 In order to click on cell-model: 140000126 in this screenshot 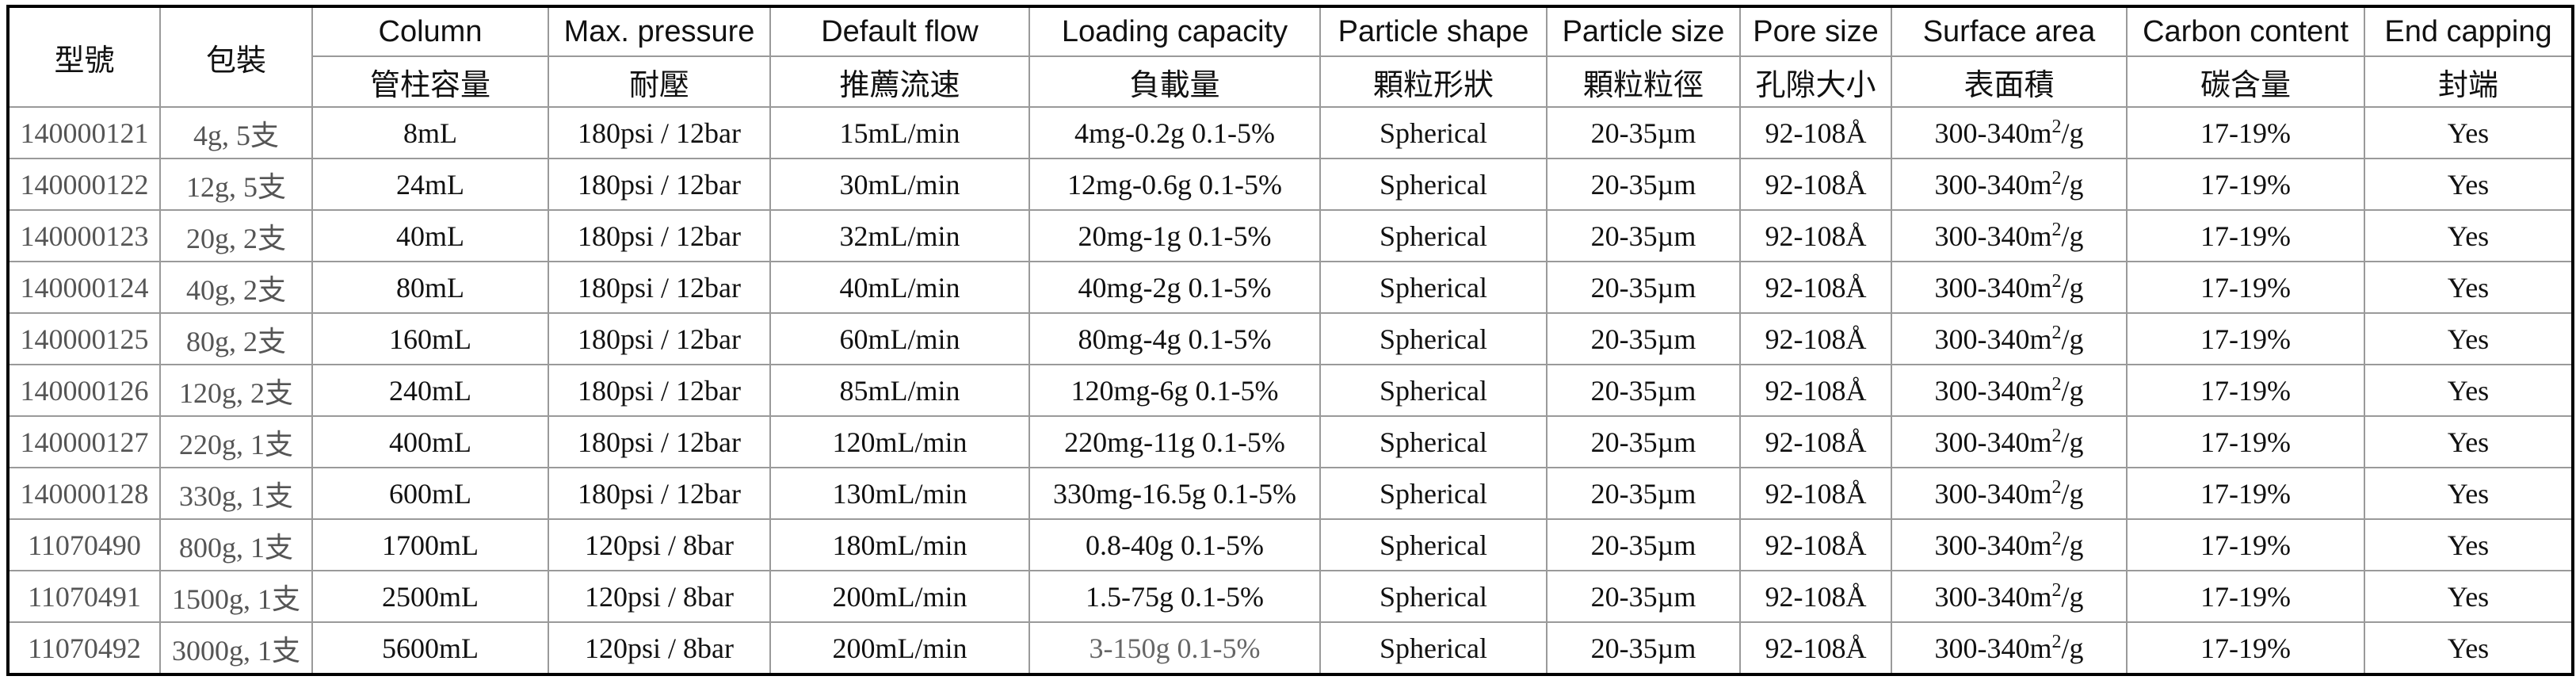, I will do `click(84, 390)`.